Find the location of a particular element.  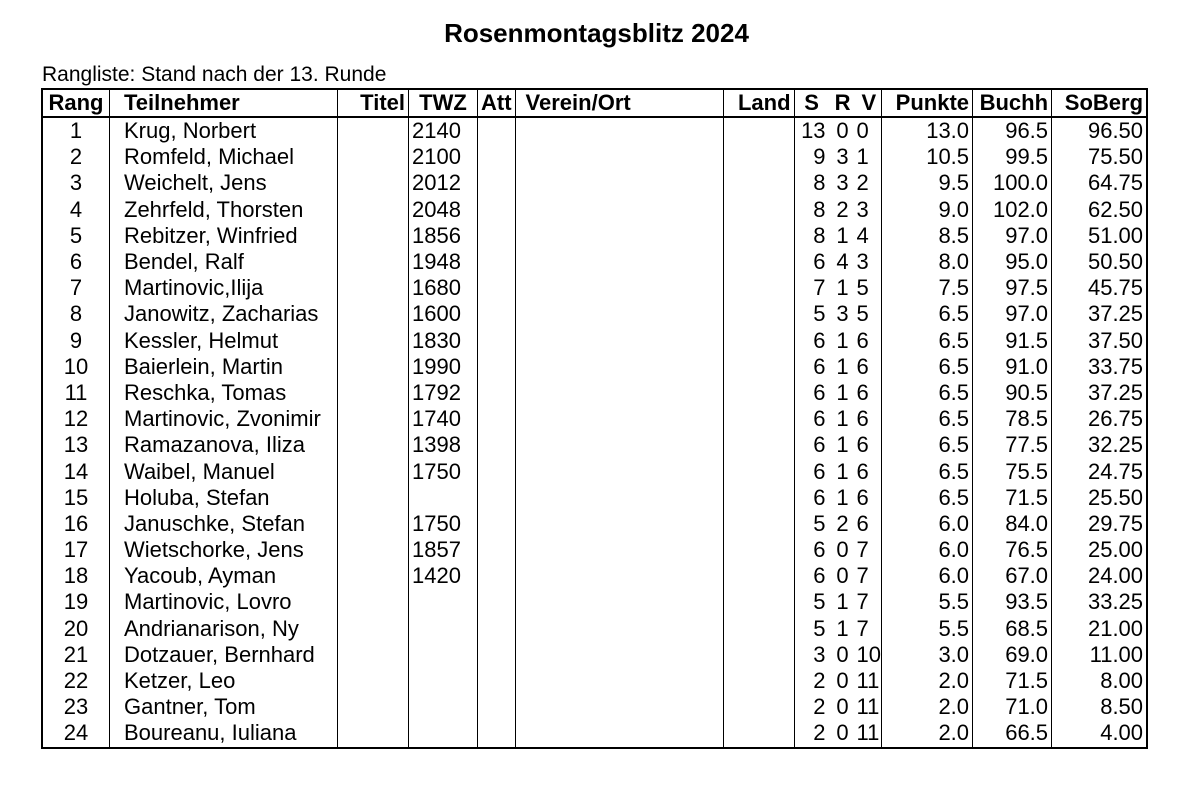

points-cell: 8.5 is located at coordinates (927, 235).